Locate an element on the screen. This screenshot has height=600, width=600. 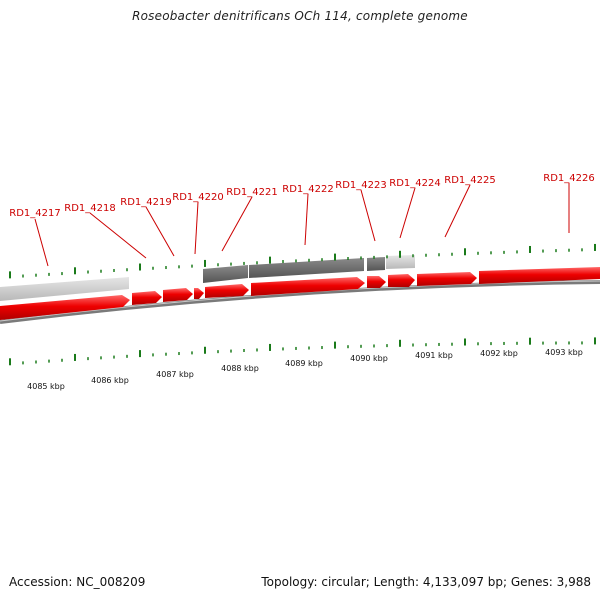
kbp-label: 4091 kbp is located at coordinates (434, 355).